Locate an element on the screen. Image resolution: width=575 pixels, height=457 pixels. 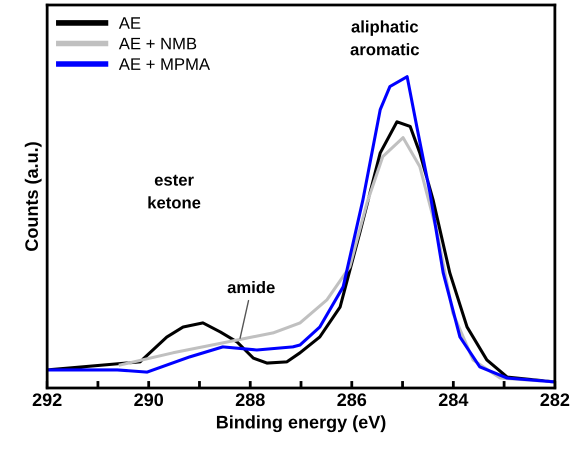
text: aliphatic aromatic is located at coordinates (385, 38).